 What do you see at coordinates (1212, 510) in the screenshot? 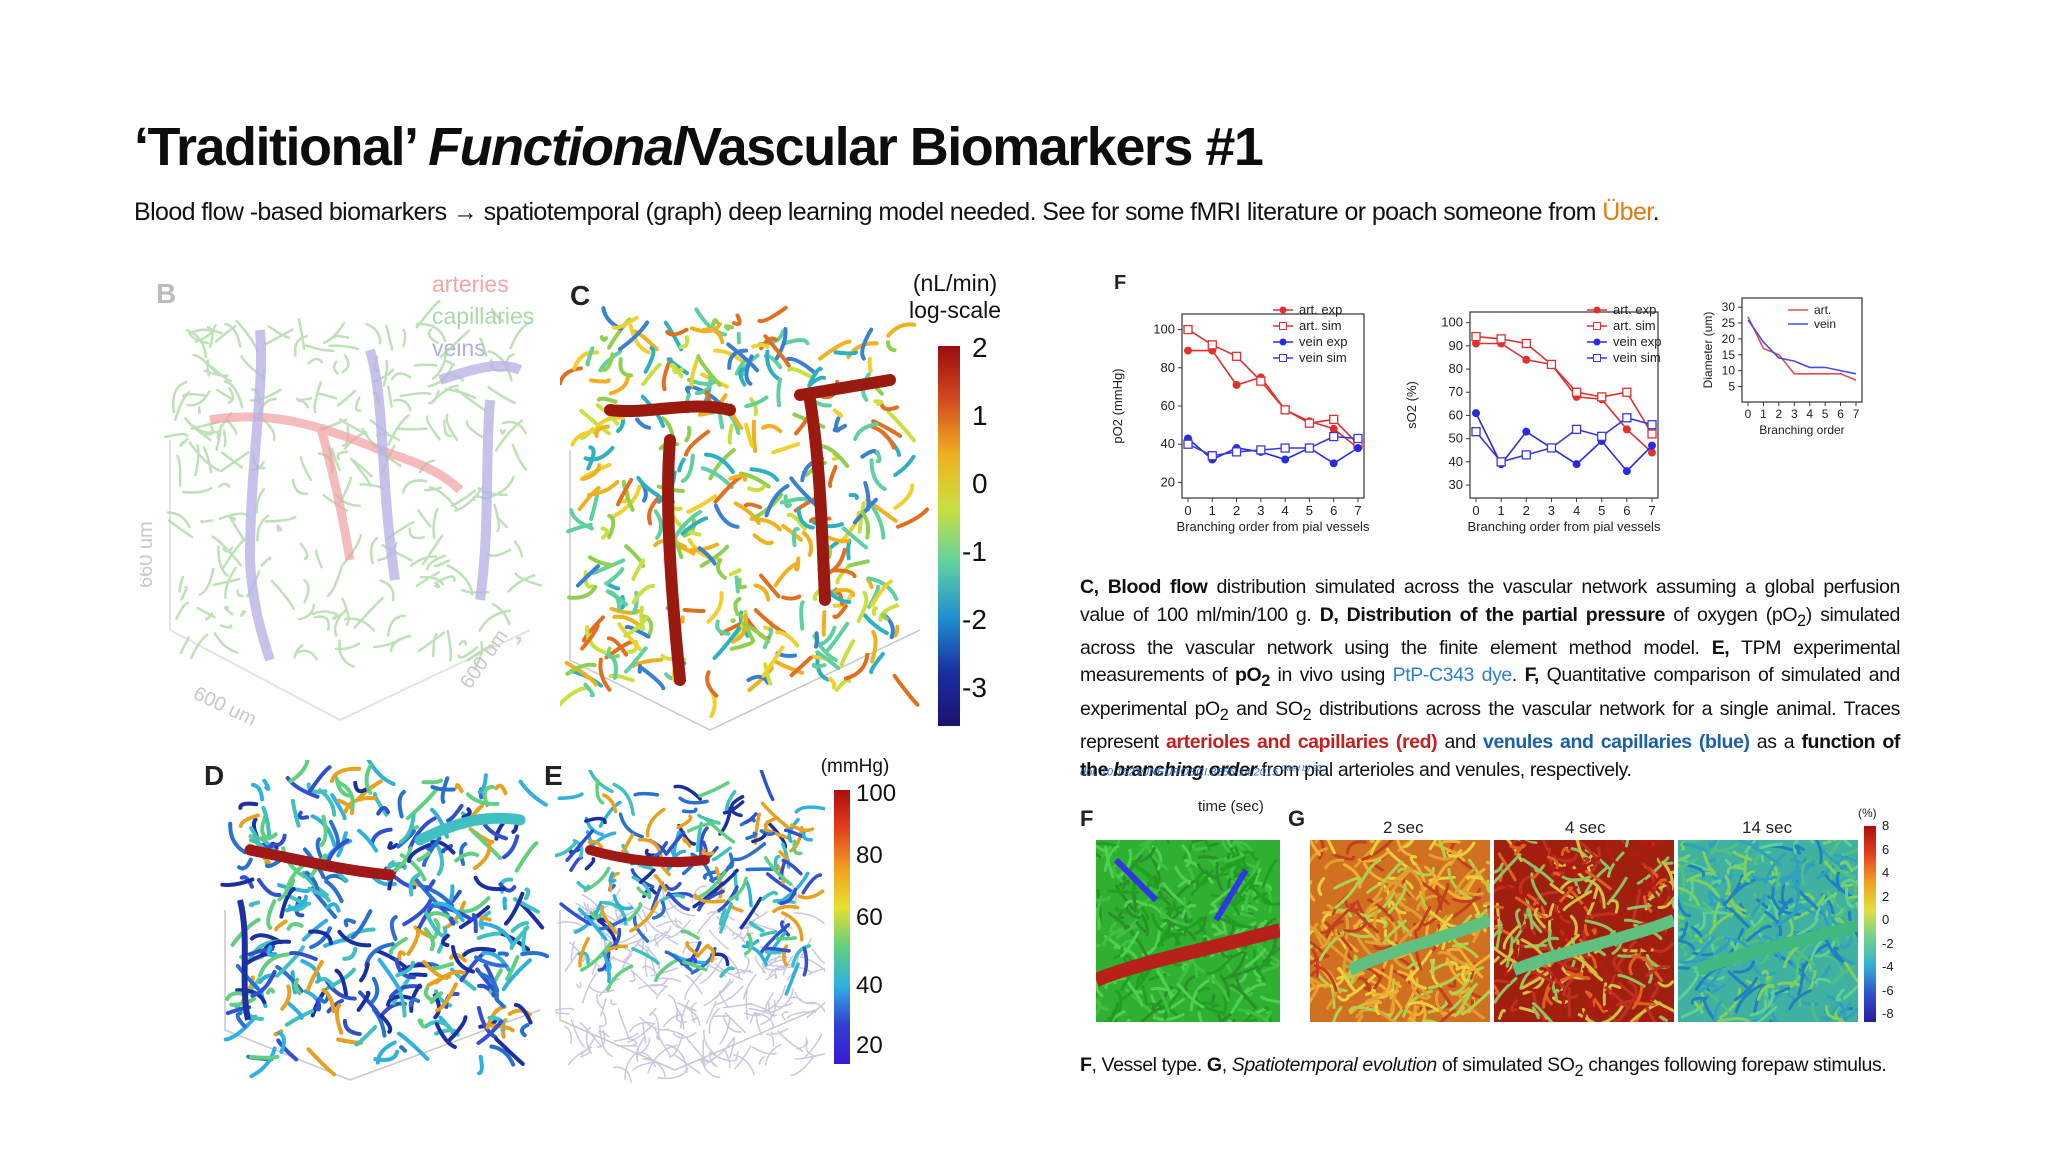
I see `x-tick-label: 1` at bounding box center [1212, 510].